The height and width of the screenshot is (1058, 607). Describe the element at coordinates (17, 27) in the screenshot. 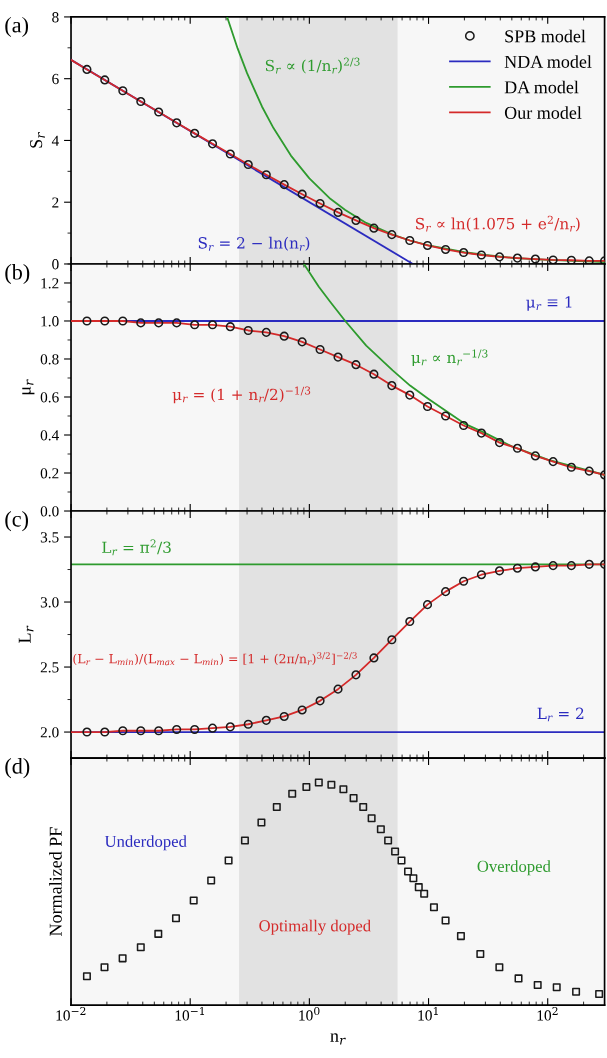

I see `text: (a)` at that location.